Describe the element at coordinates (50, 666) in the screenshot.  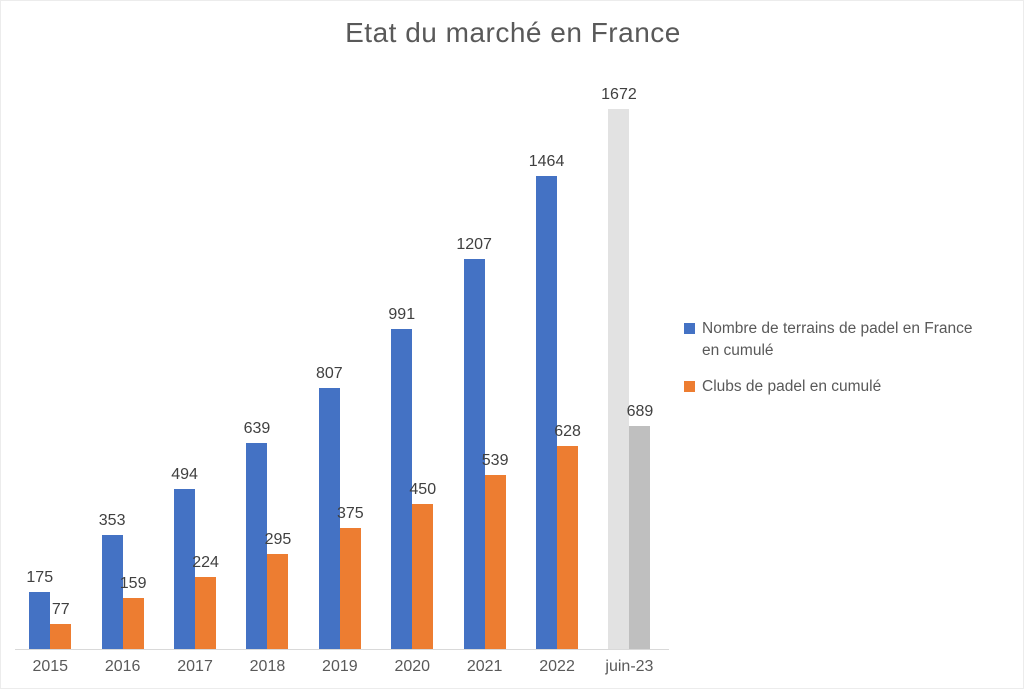
I see `x-axis-label: 2015` at that location.